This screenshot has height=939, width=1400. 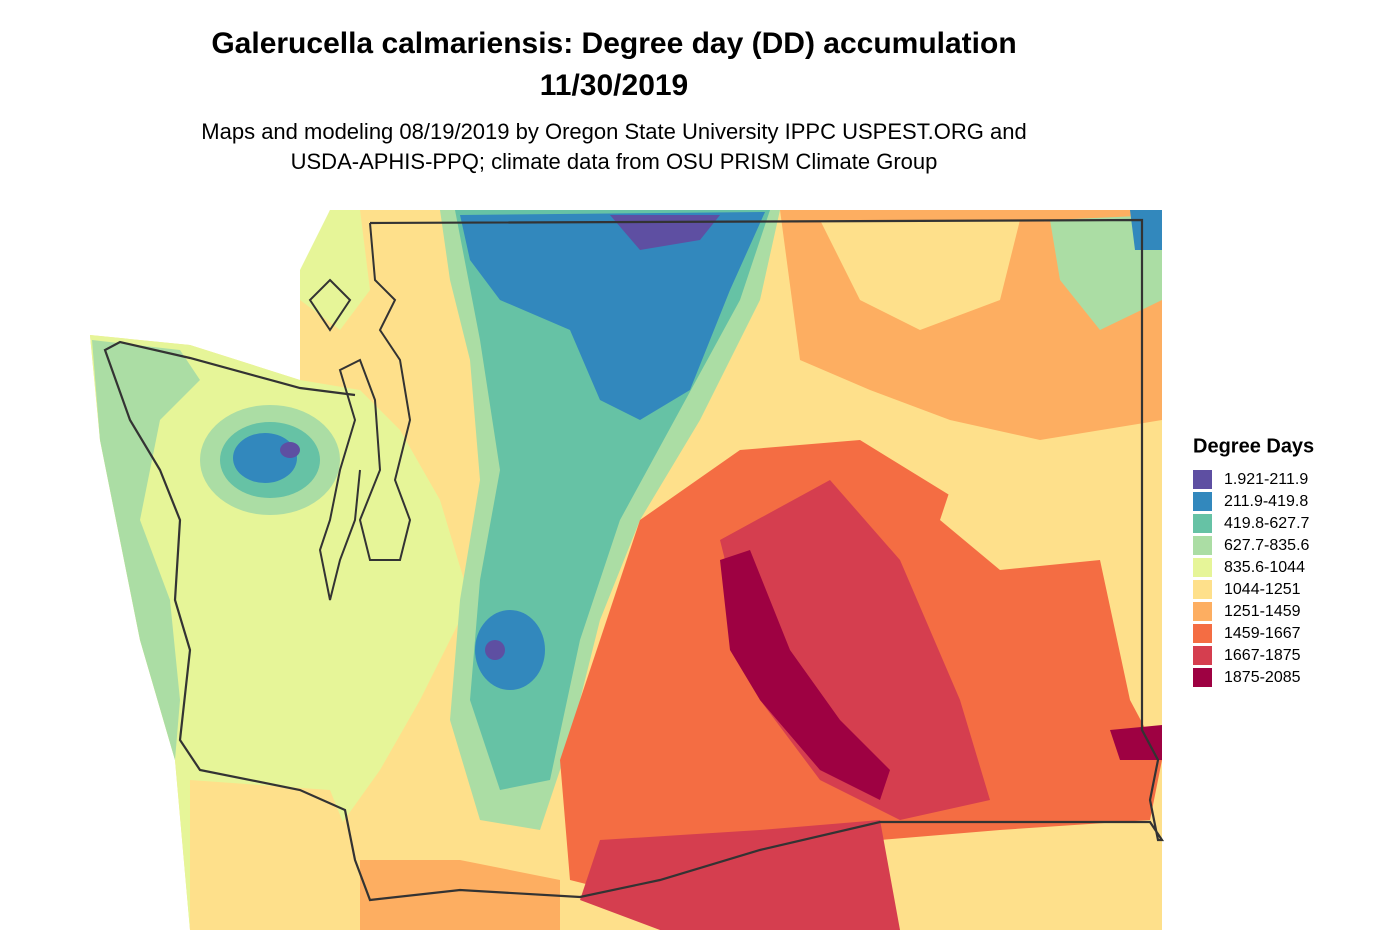 What do you see at coordinates (1266, 501) in the screenshot?
I see `legend-label: 211.9-419.8` at bounding box center [1266, 501].